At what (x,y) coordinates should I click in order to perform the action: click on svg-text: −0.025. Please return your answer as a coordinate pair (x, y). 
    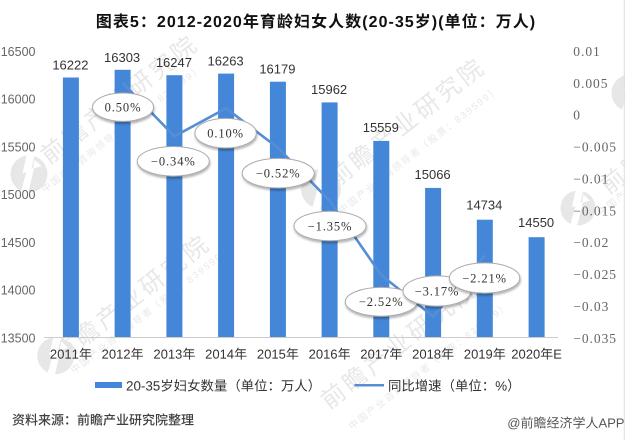
    Looking at the image, I should click on (595, 274).